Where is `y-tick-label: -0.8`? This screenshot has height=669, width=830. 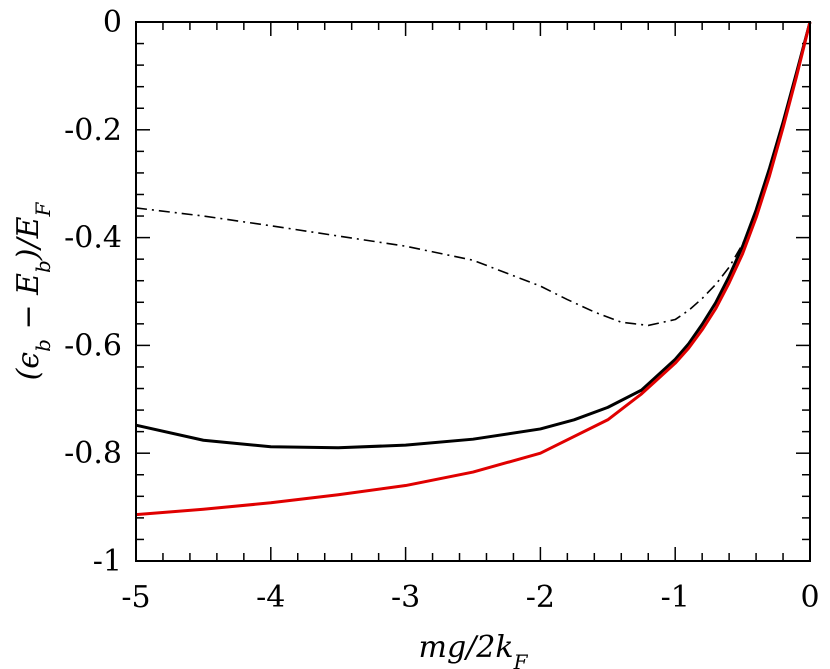 y-tick-label: -0.8 is located at coordinates (93, 453).